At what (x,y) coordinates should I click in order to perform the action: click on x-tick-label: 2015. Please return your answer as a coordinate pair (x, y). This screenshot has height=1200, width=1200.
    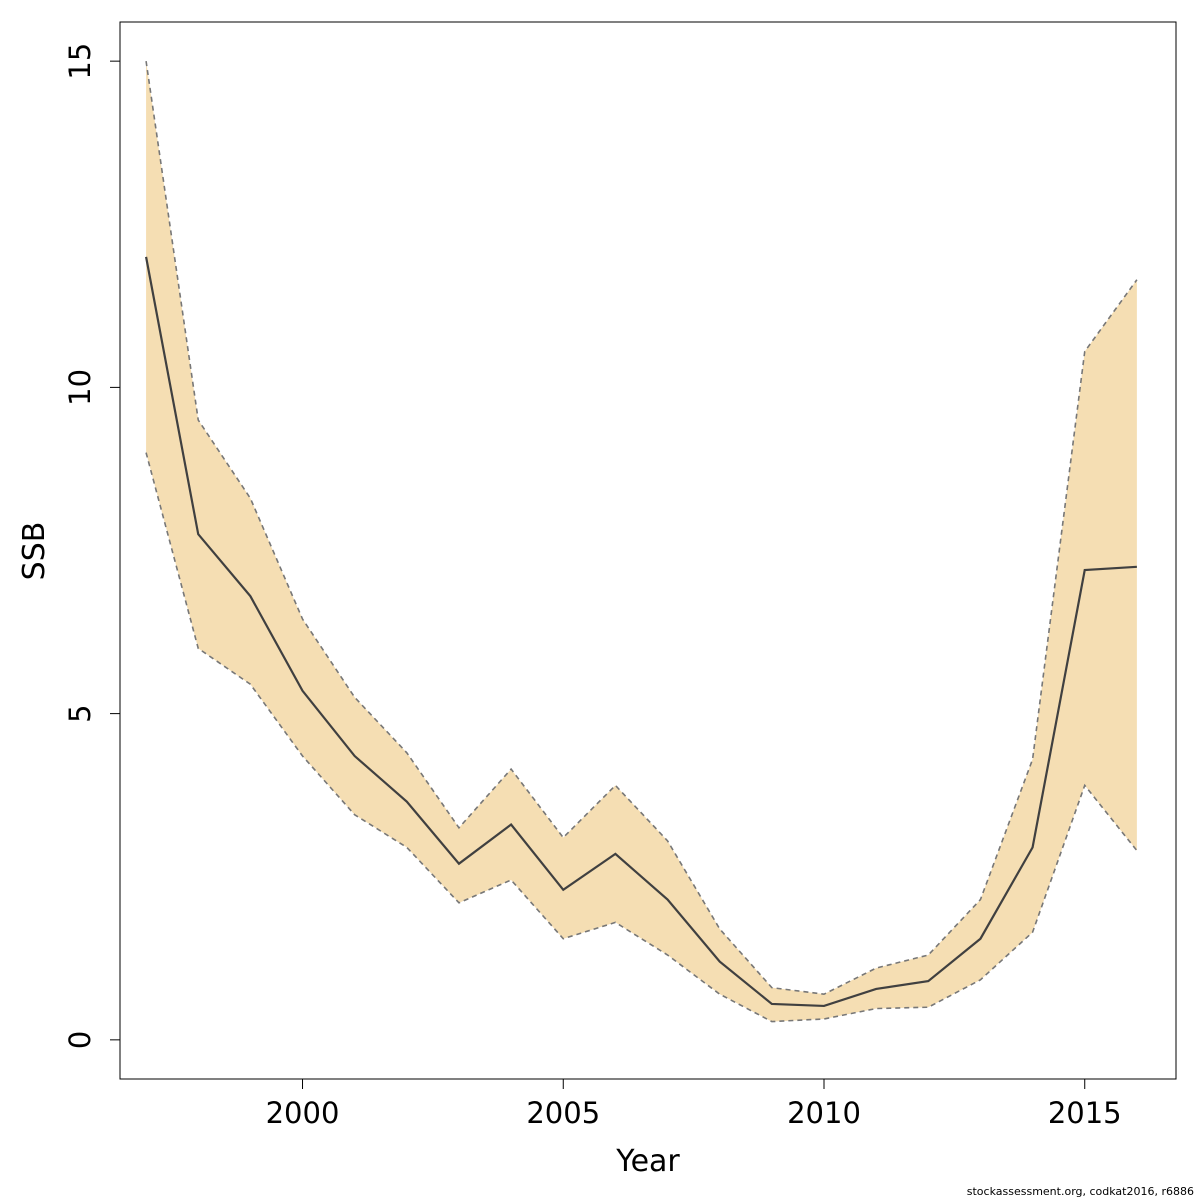
    Looking at the image, I should click on (1085, 1113).